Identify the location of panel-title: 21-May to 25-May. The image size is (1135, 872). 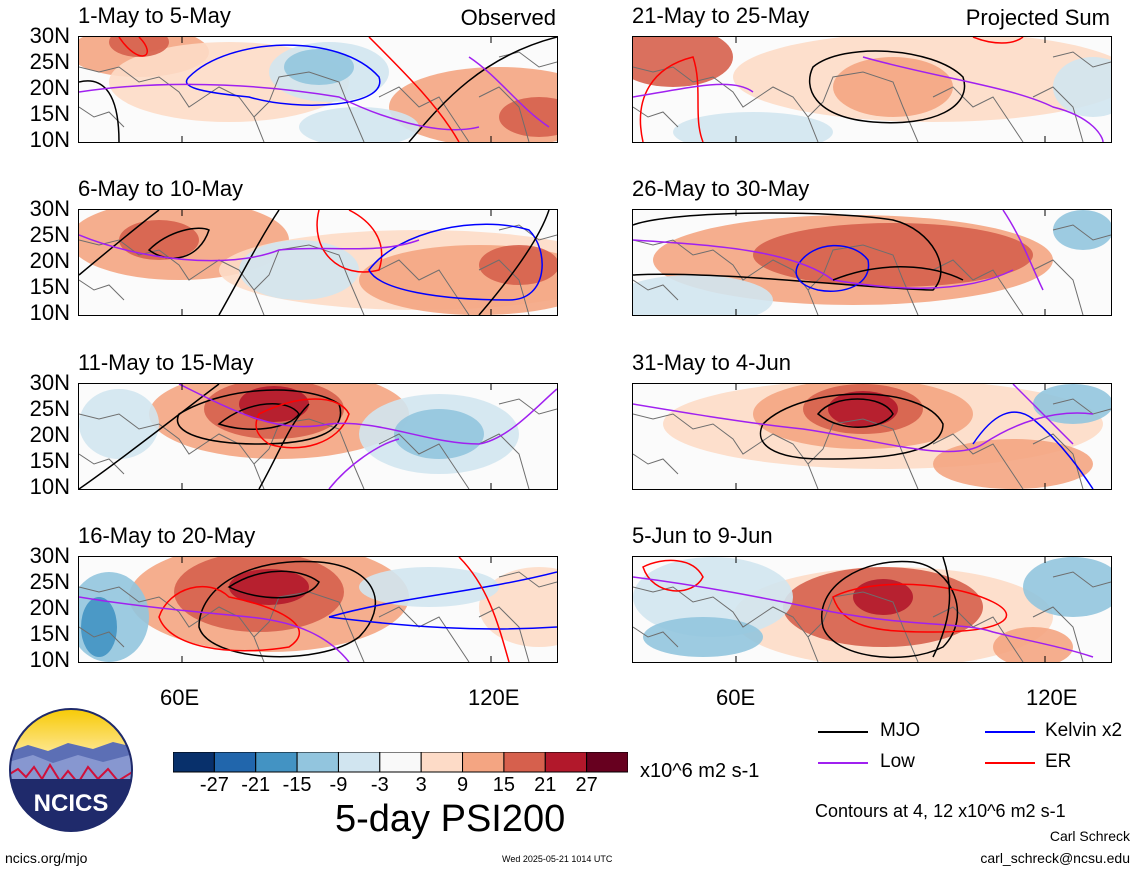
(721, 15).